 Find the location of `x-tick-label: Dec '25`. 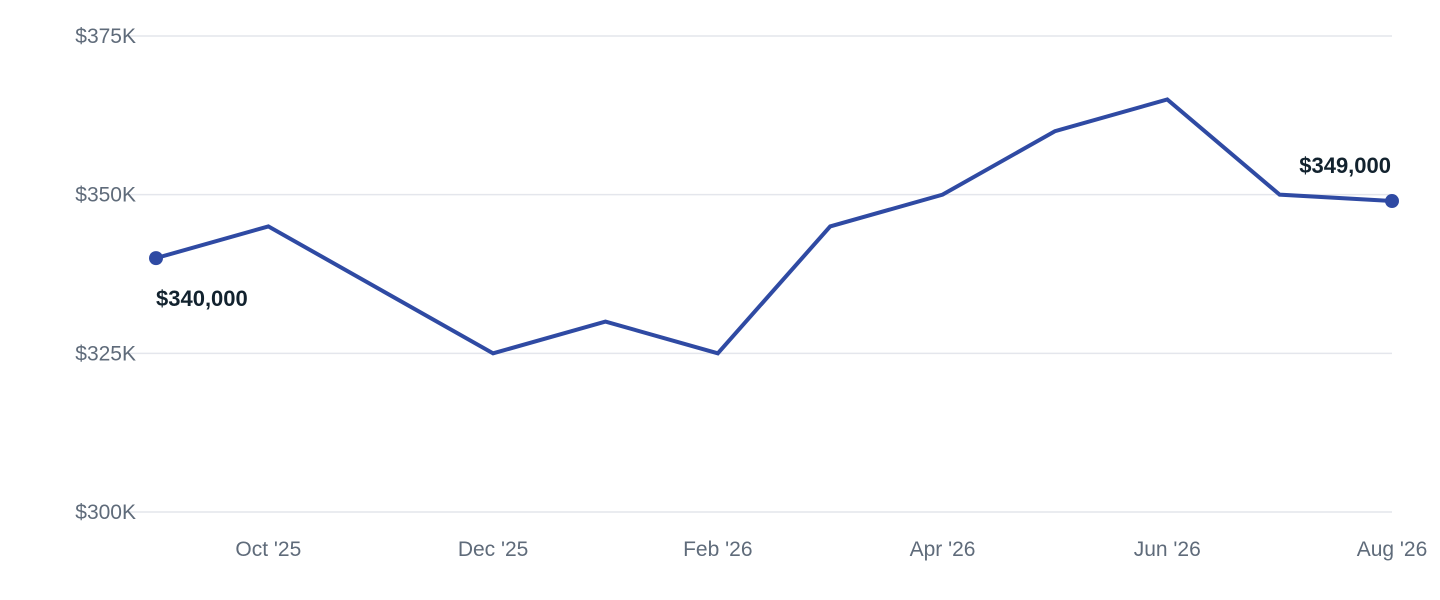

x-tick-label: Dec '25 is located at coordinates (493, 549).